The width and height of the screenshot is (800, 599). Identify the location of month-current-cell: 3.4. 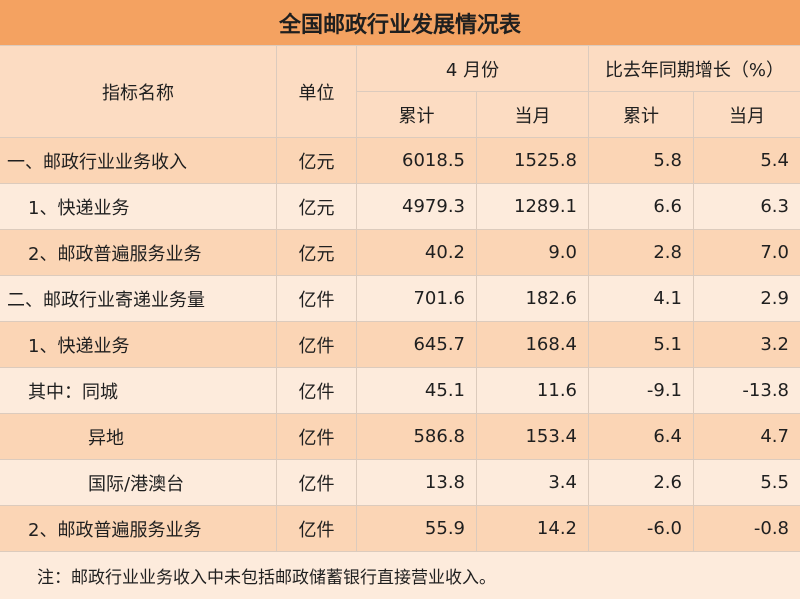
(533, 483).